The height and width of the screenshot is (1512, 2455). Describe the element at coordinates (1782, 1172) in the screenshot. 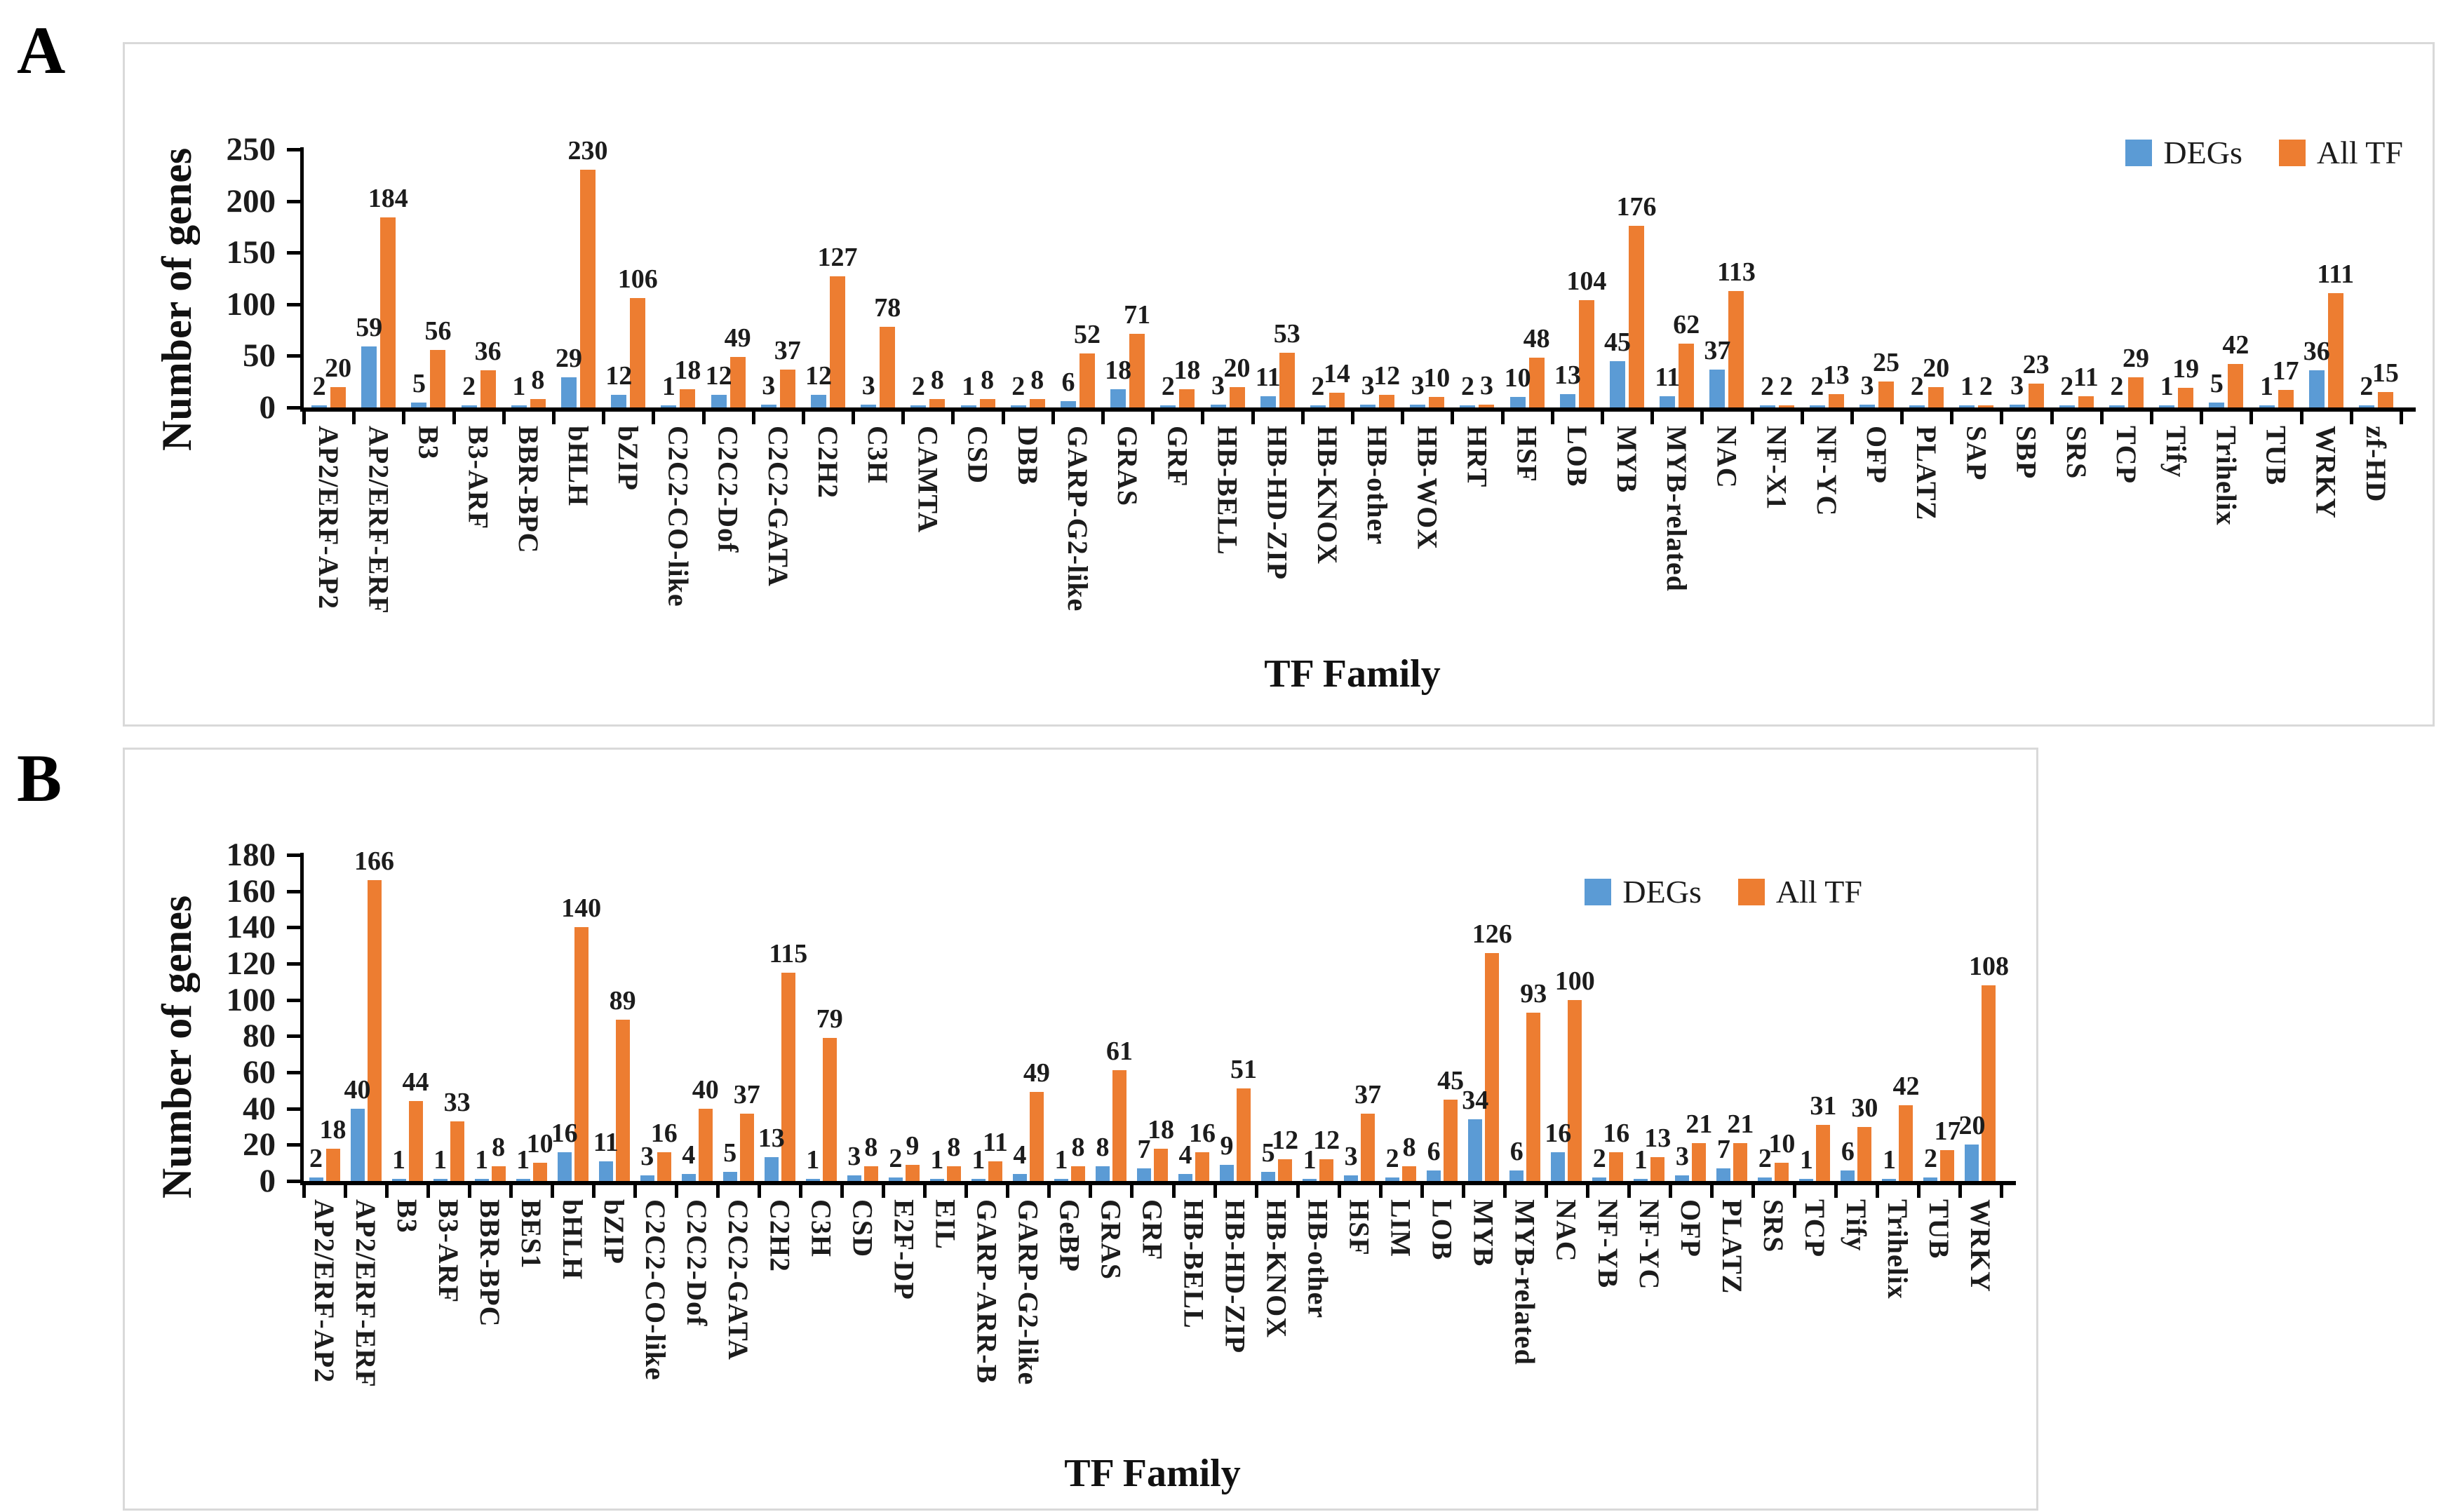

I see `bar-alltf-SRS` at that location.